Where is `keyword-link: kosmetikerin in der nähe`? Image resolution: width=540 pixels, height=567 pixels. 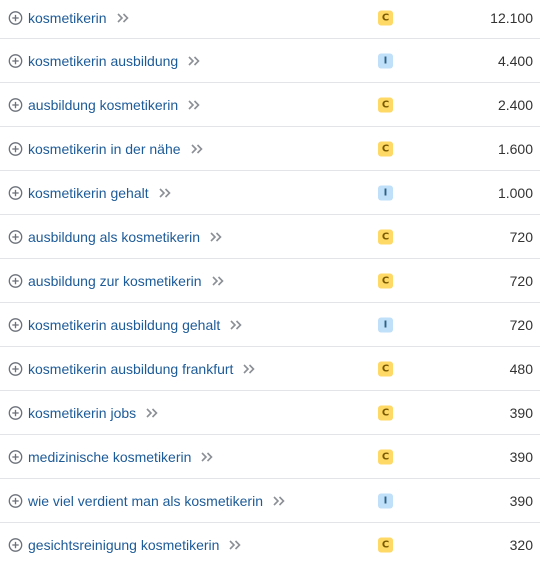 keyword-link: kosmetikerin in der nähe is located at coordinates (116, 149).